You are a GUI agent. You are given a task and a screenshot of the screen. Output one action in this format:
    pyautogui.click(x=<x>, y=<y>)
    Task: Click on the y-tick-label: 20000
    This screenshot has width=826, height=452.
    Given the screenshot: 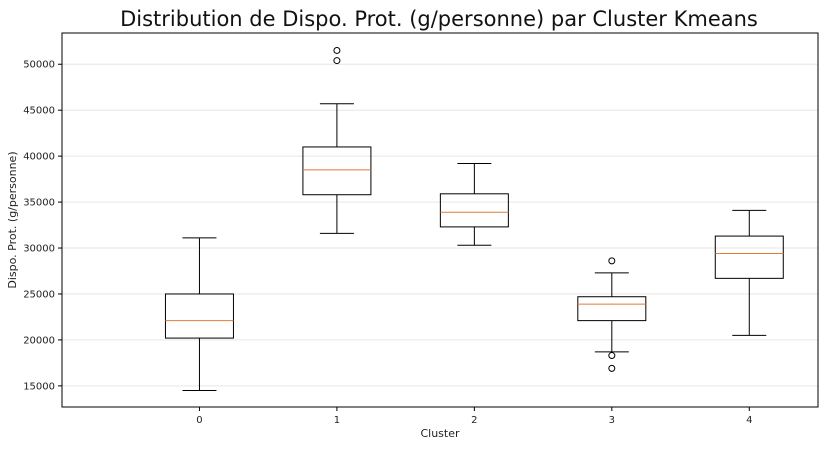 What is the action you would take?
    pyautogui.click(x=39, y=340)
    